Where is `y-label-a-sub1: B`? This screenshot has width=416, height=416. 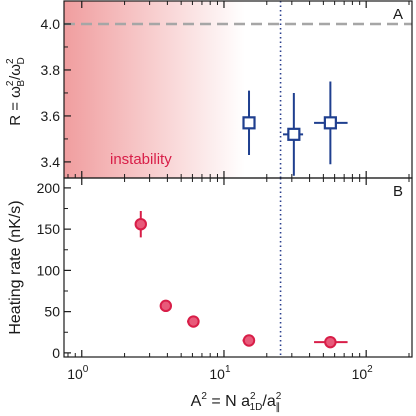 y-label-a-sub1: B is located at coordinates (21, 83).